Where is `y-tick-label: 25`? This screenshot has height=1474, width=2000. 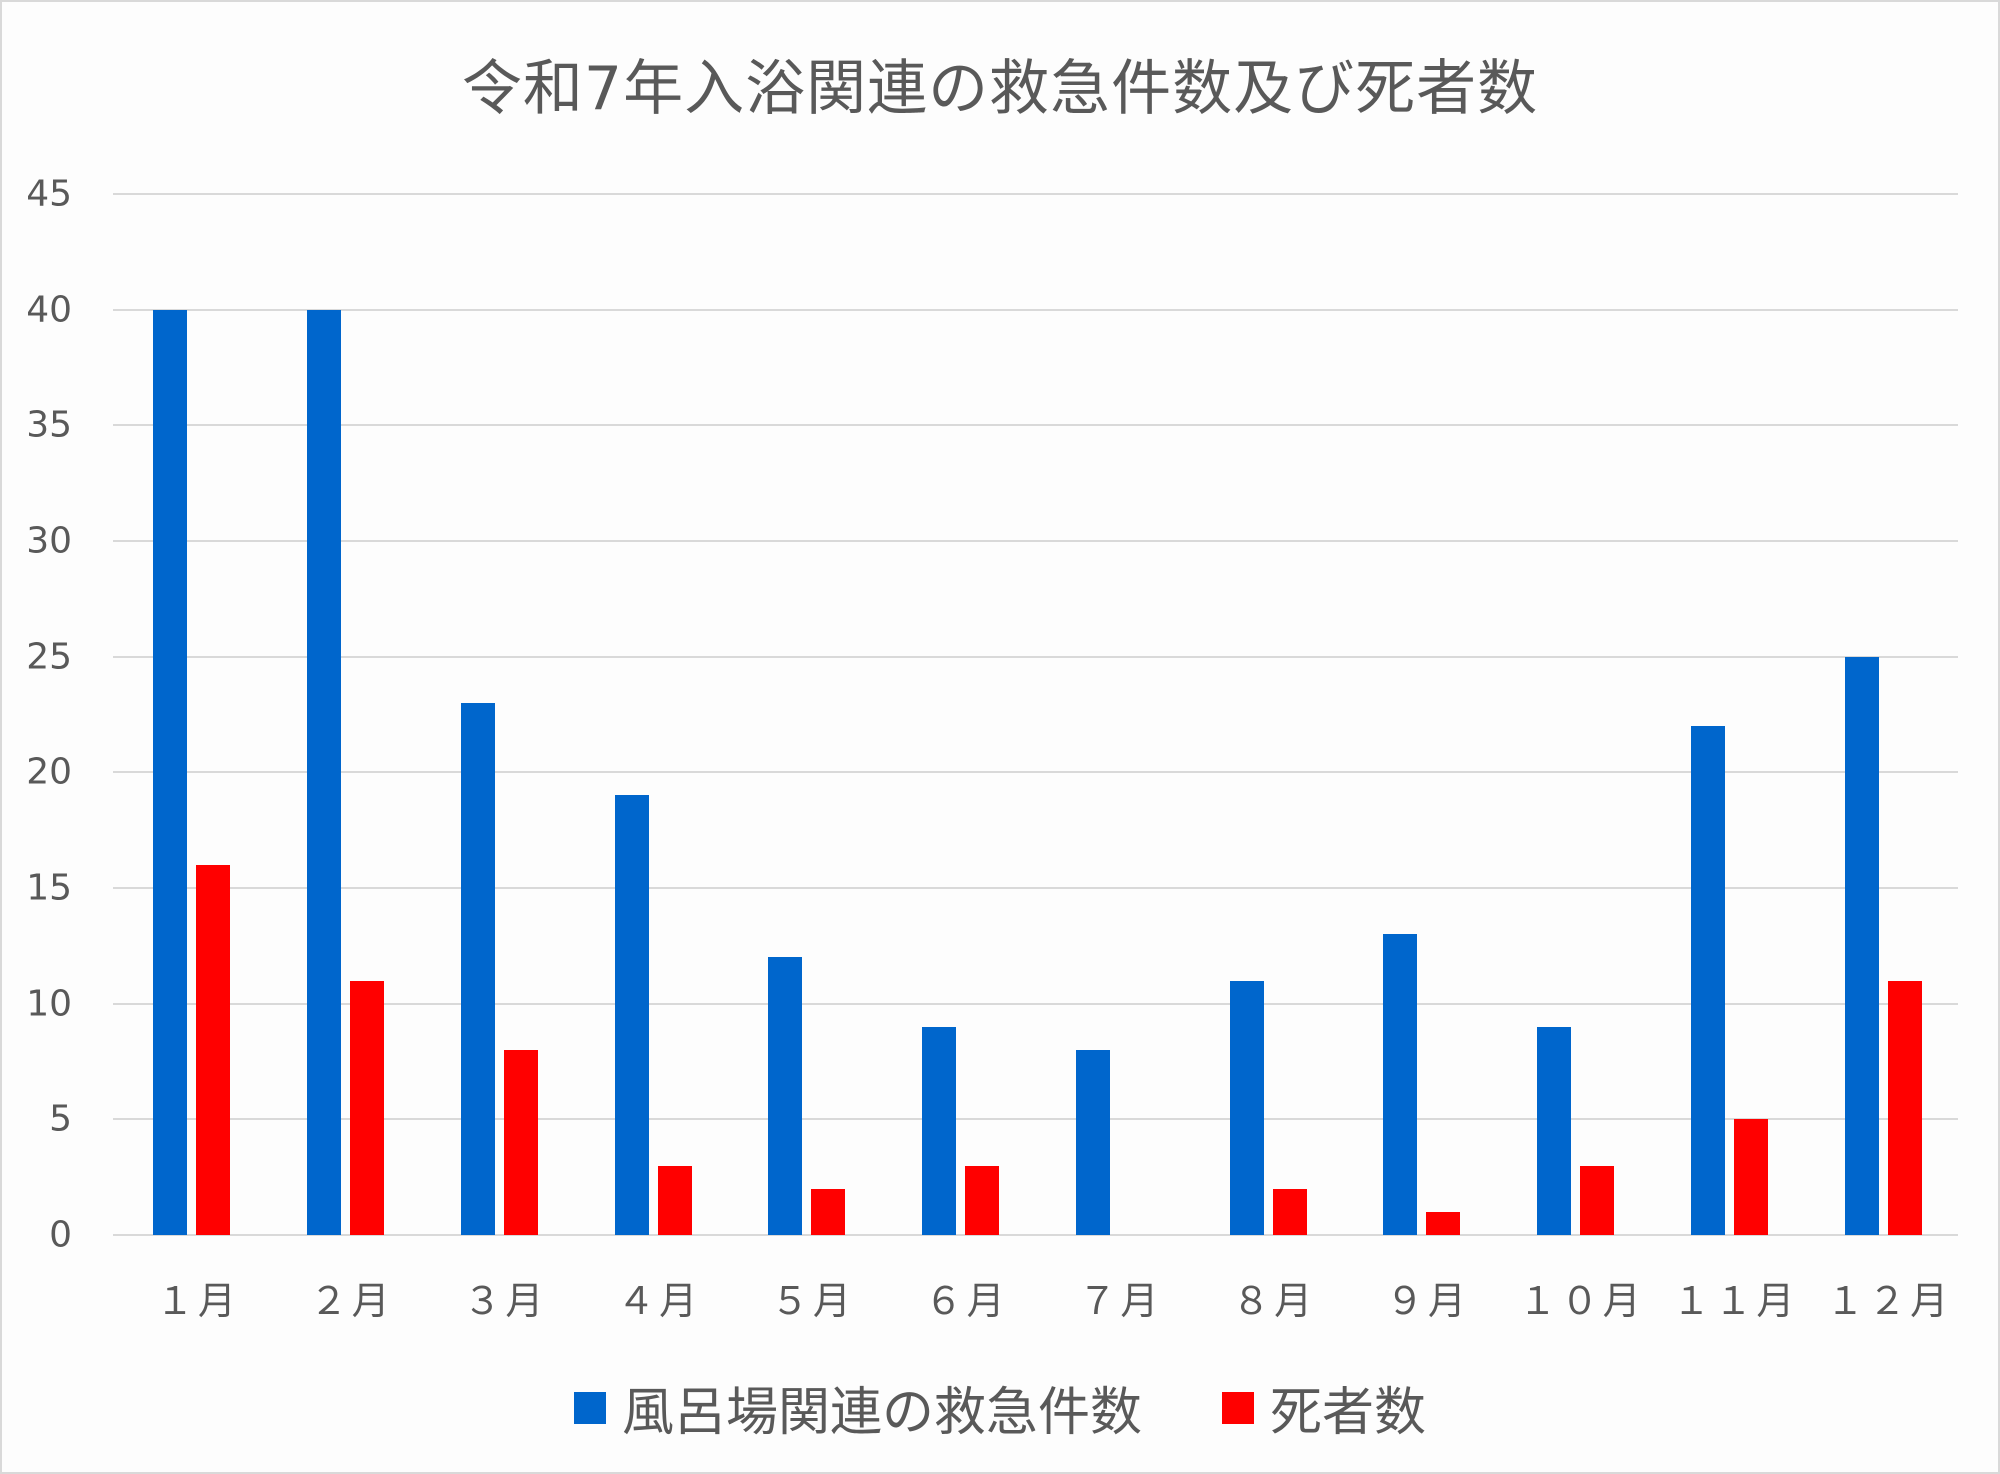
y-tick-label: 25 is located at coordinates (49, 657).